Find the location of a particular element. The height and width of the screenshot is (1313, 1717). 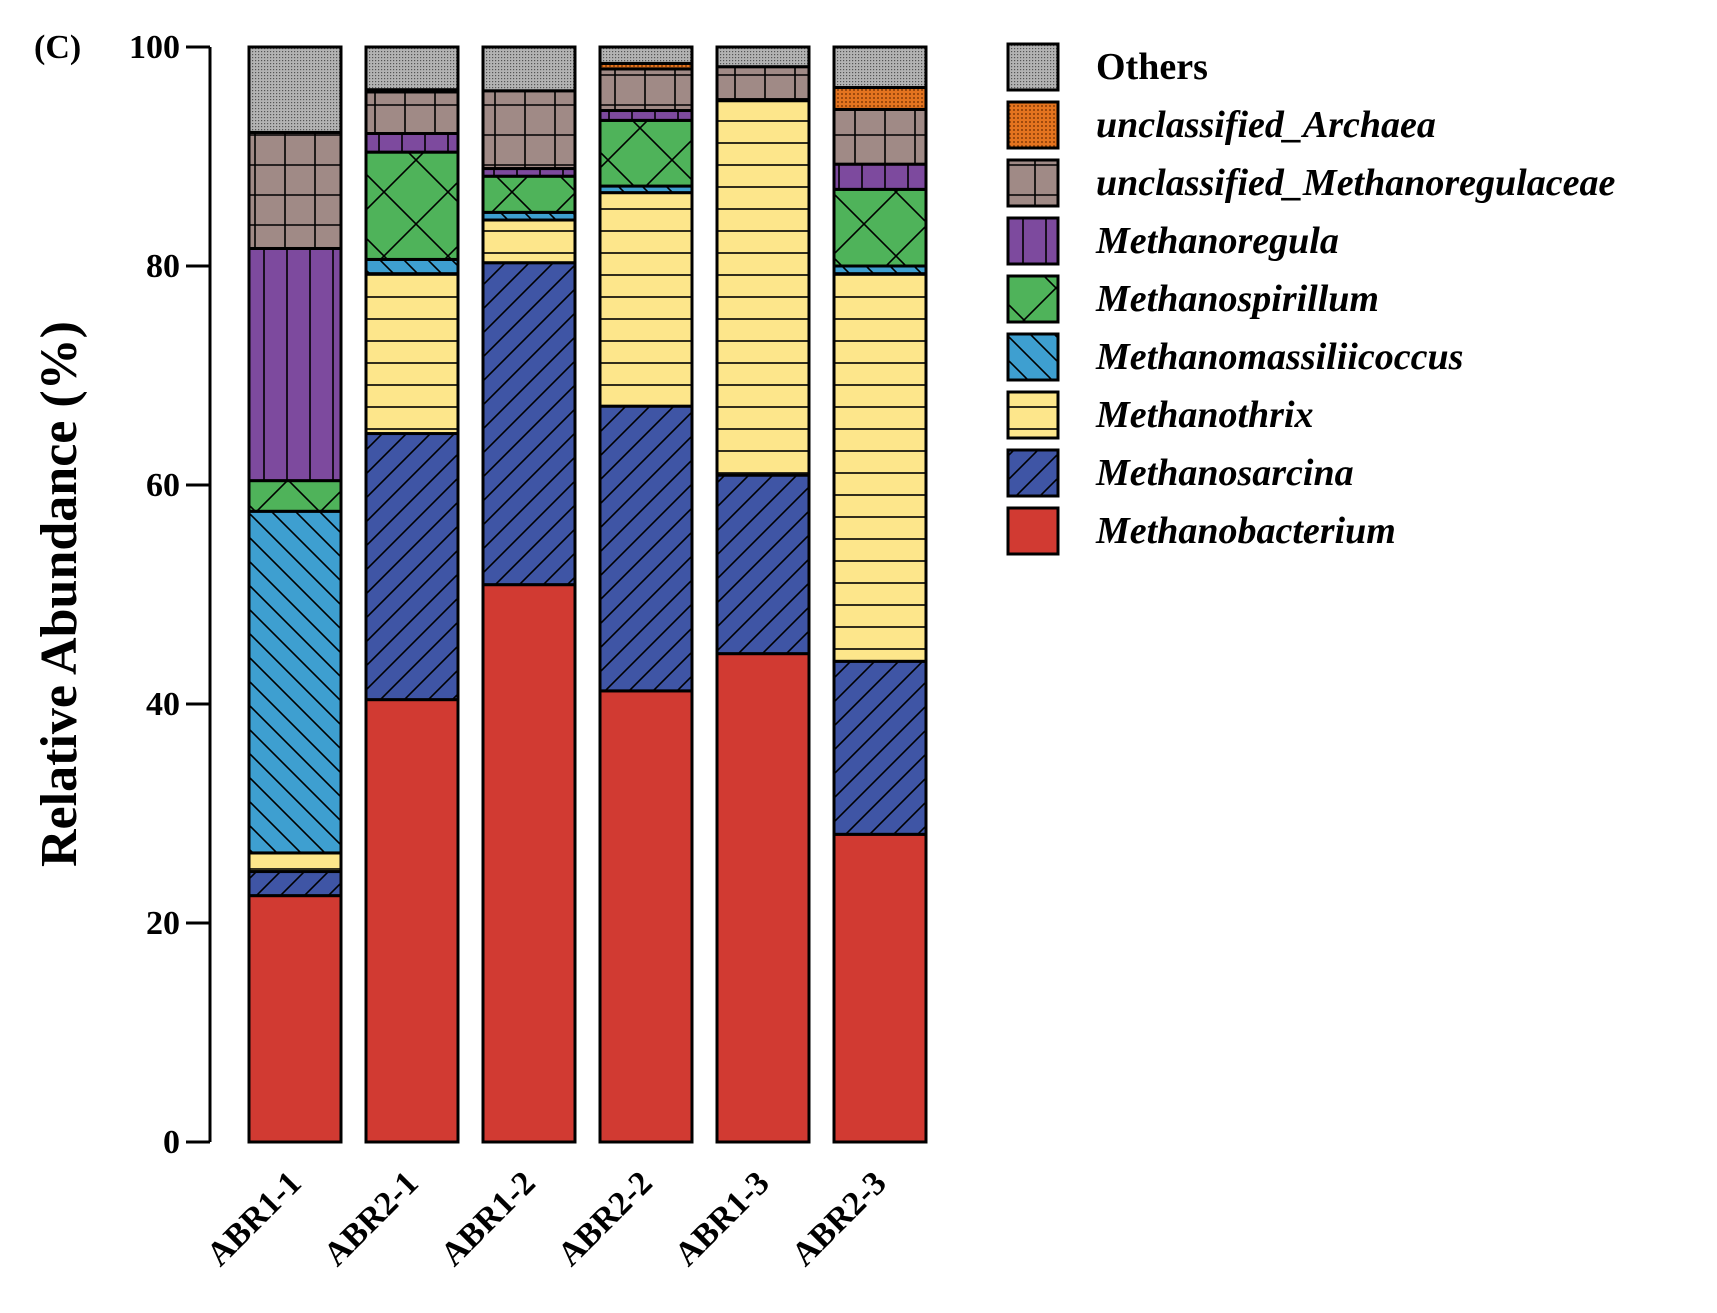

legend-item-methanoregula: Methanoregula is located at coordinates (1172, 241).